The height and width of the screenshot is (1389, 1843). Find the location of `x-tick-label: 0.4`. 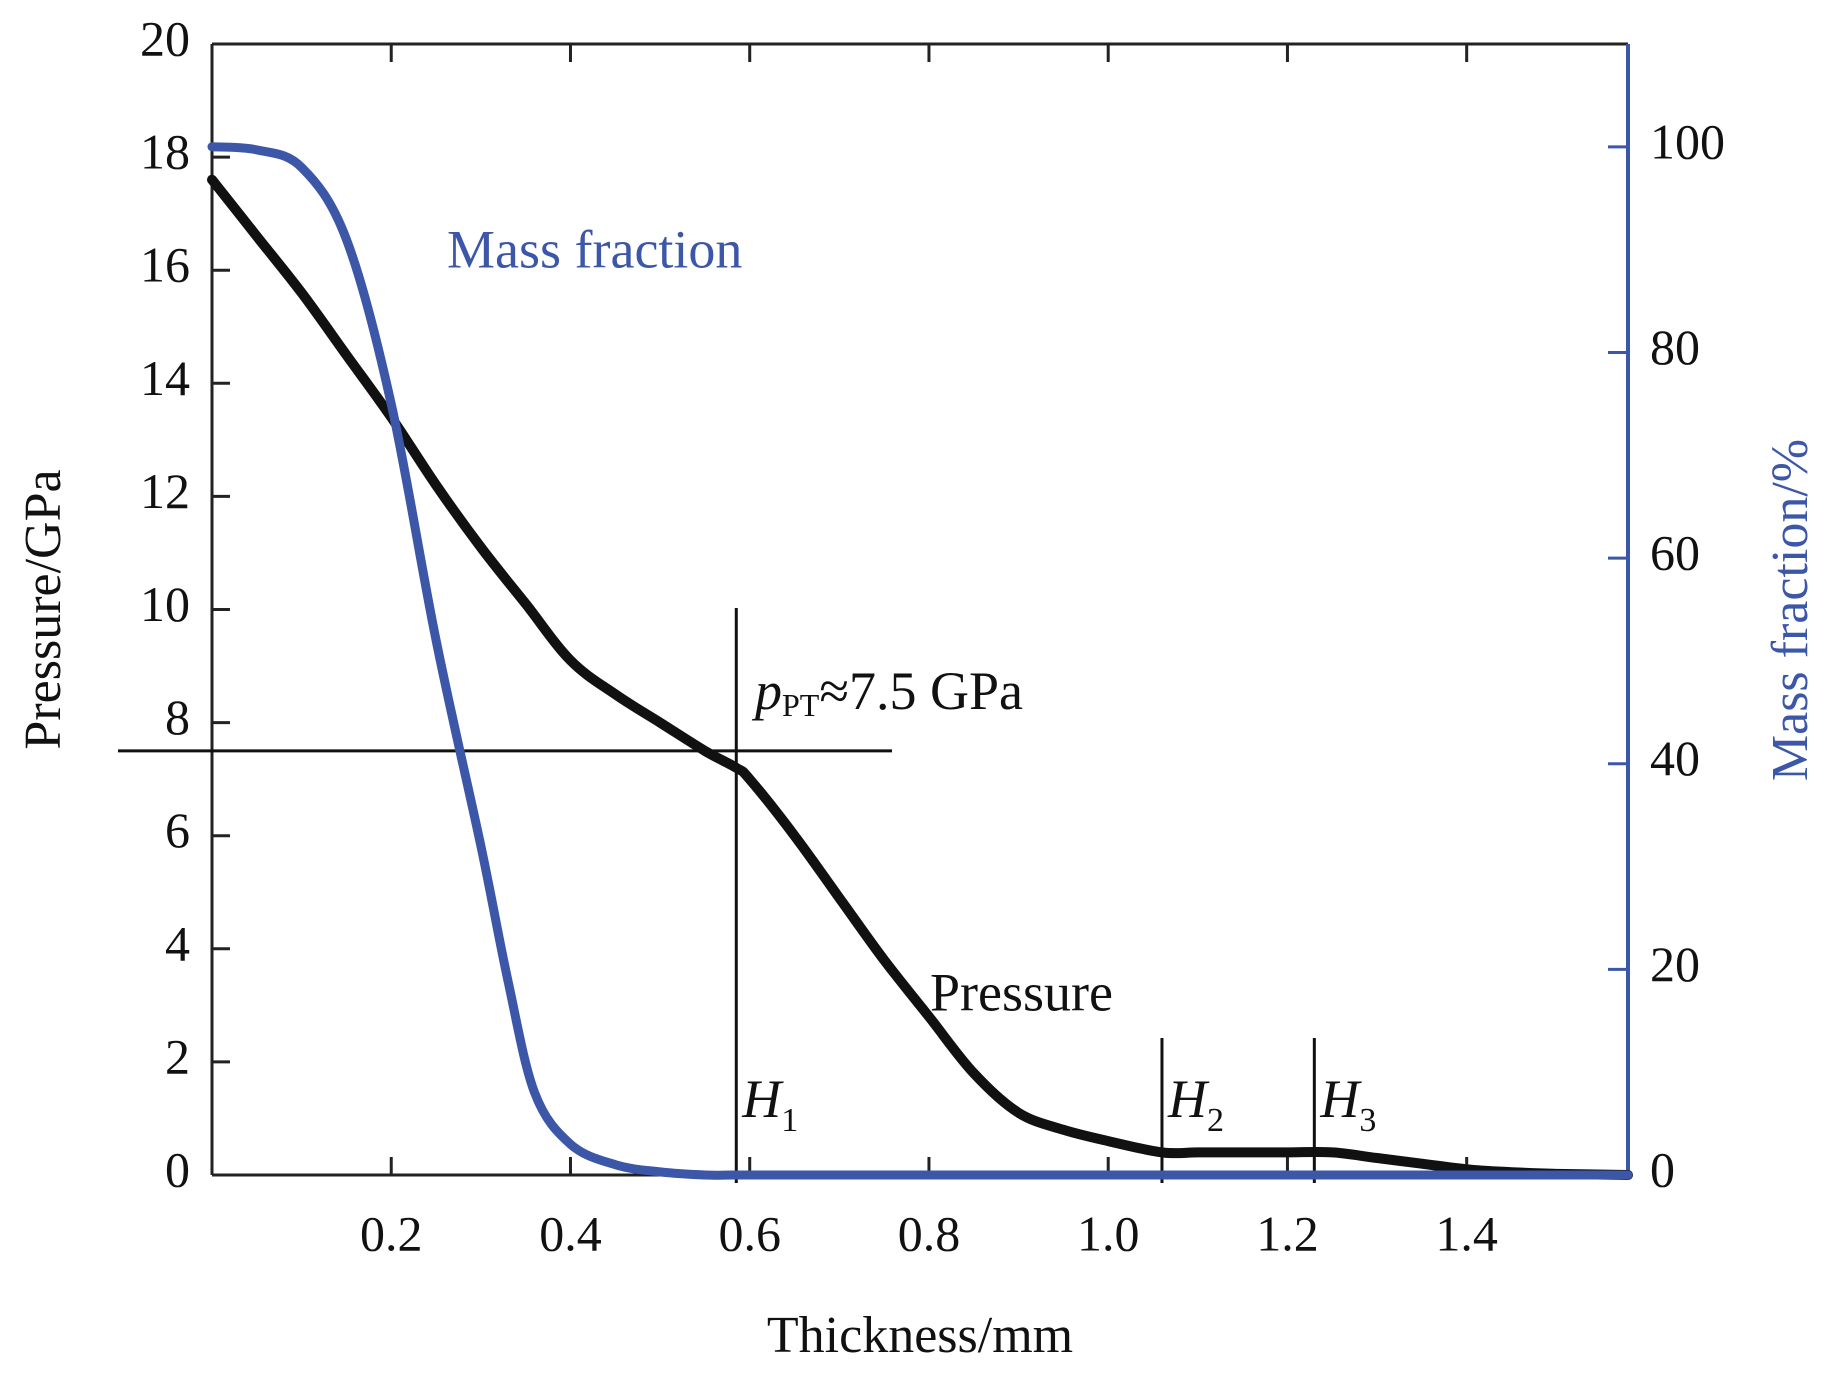

x-tick-label: 0.4 is located at coordinates (570, 1233).